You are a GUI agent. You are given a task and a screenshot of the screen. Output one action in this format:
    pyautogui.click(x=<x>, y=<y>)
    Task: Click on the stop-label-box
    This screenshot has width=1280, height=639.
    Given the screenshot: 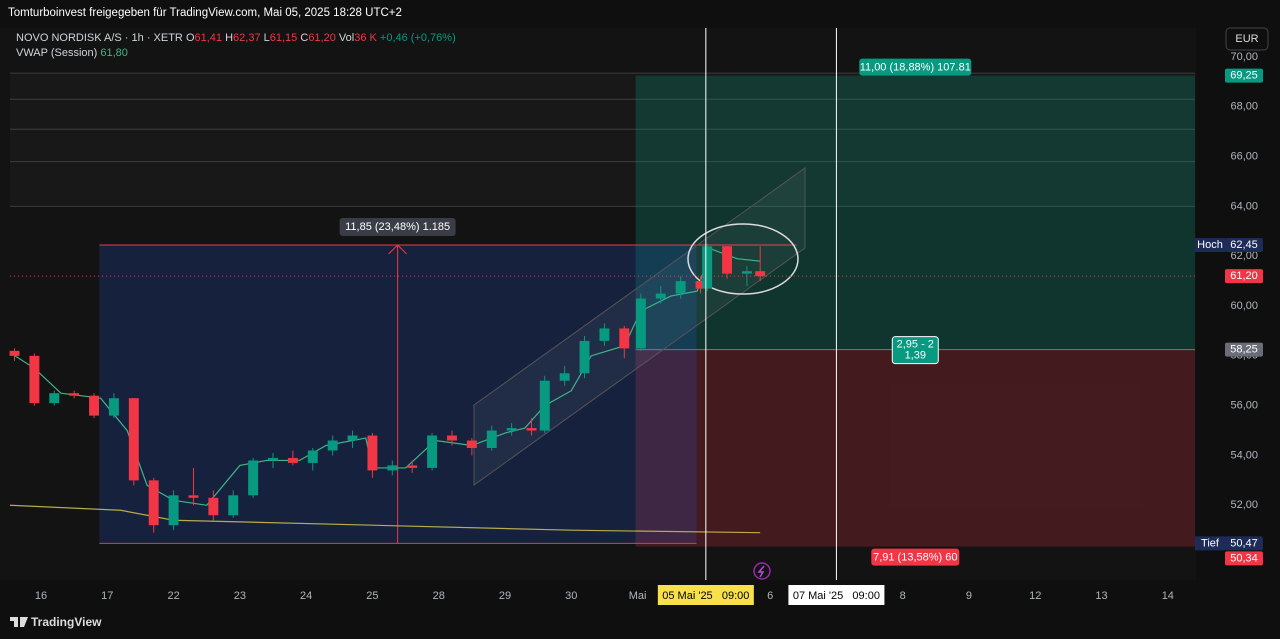 What is the action you would take?
    pyautogui.click(x=915, y=557)
    